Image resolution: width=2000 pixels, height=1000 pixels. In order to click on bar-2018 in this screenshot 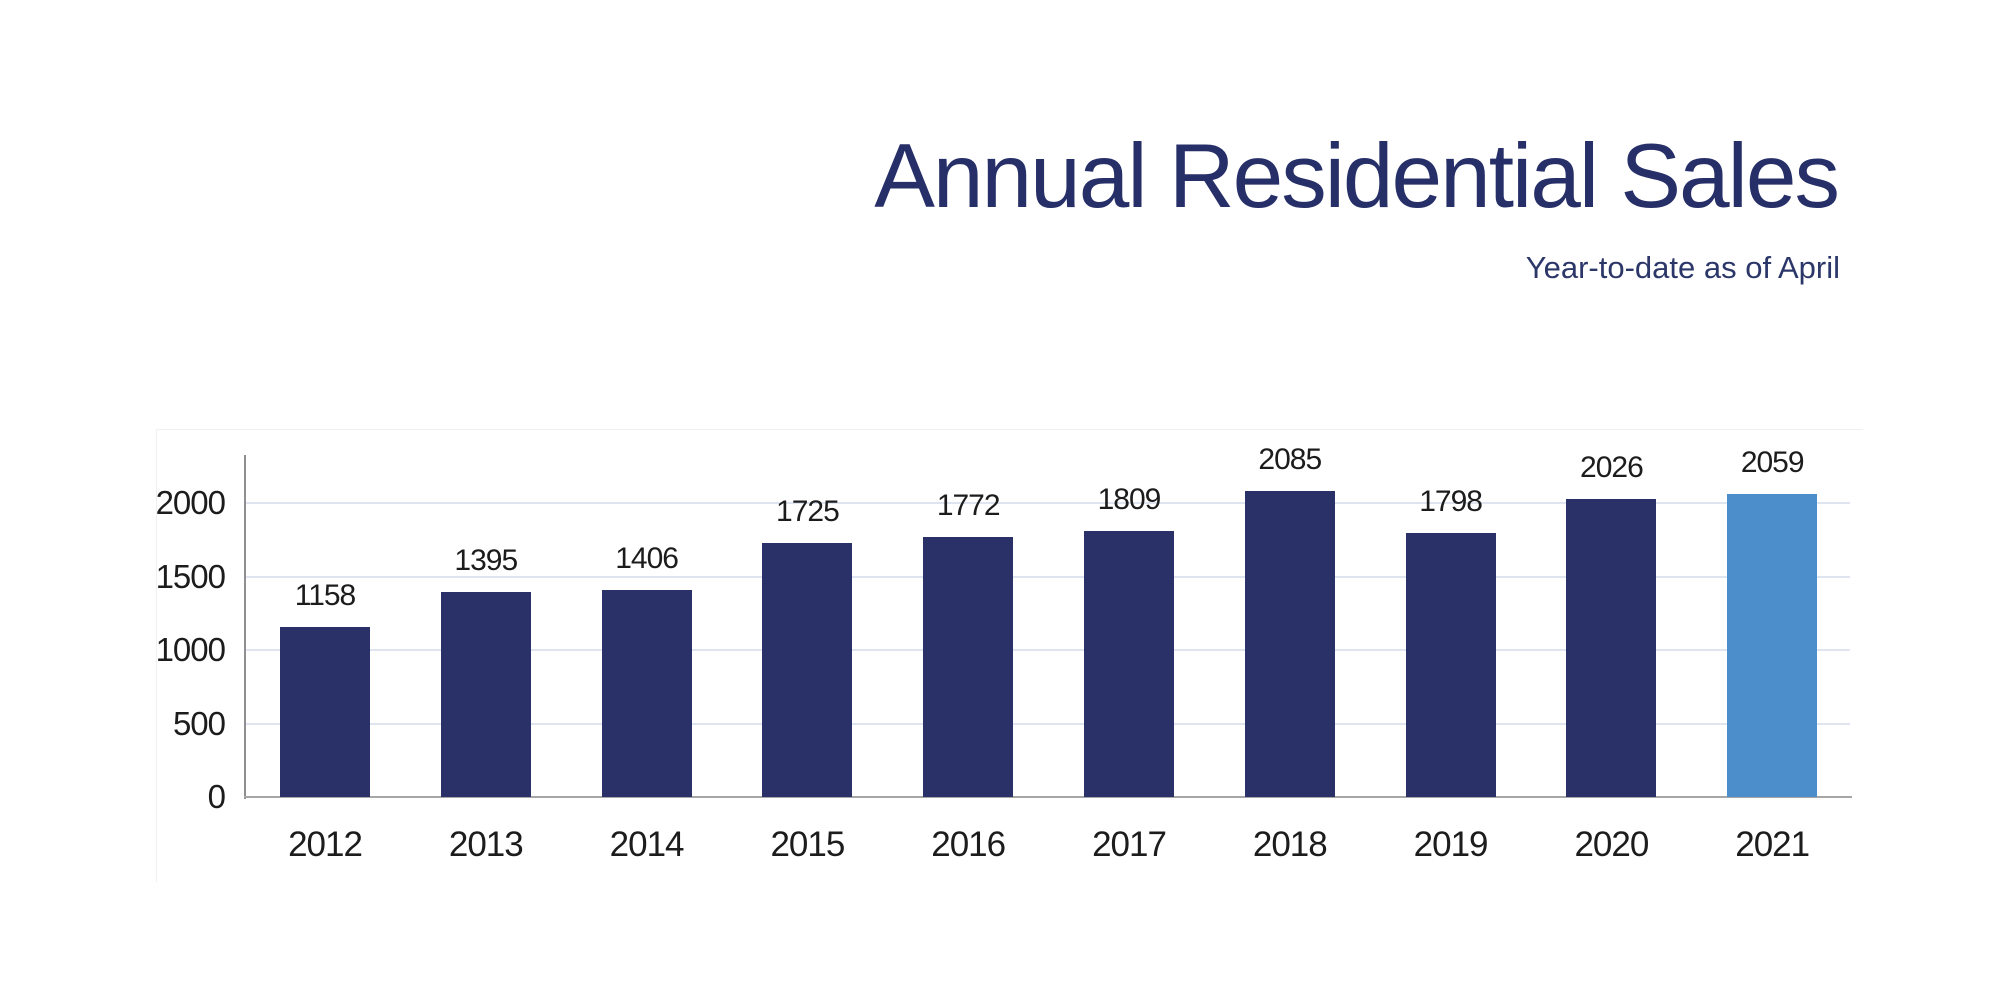, I will do `click(1289, 643)`.